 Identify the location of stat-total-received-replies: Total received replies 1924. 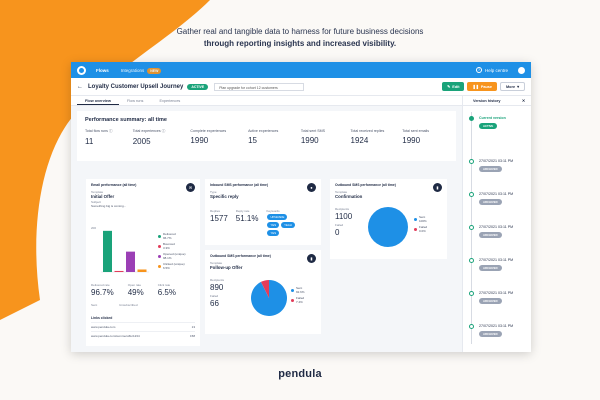
(377, 137).